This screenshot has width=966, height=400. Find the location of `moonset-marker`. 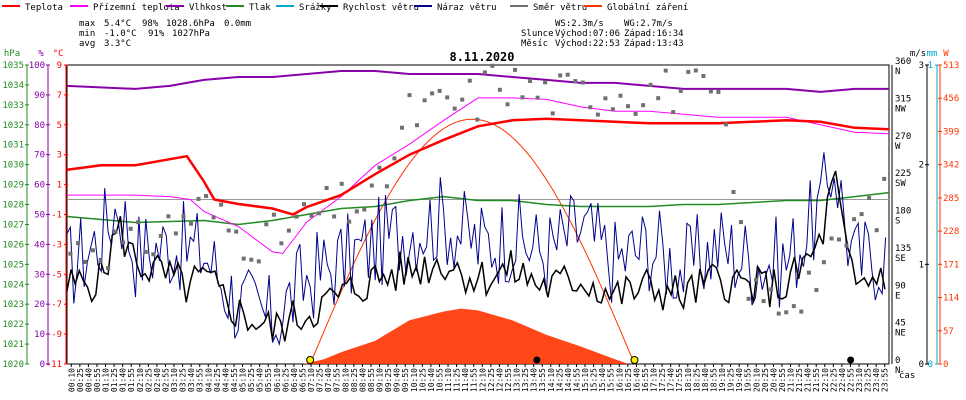

moonset-marker is located at coordinates (537, 360).